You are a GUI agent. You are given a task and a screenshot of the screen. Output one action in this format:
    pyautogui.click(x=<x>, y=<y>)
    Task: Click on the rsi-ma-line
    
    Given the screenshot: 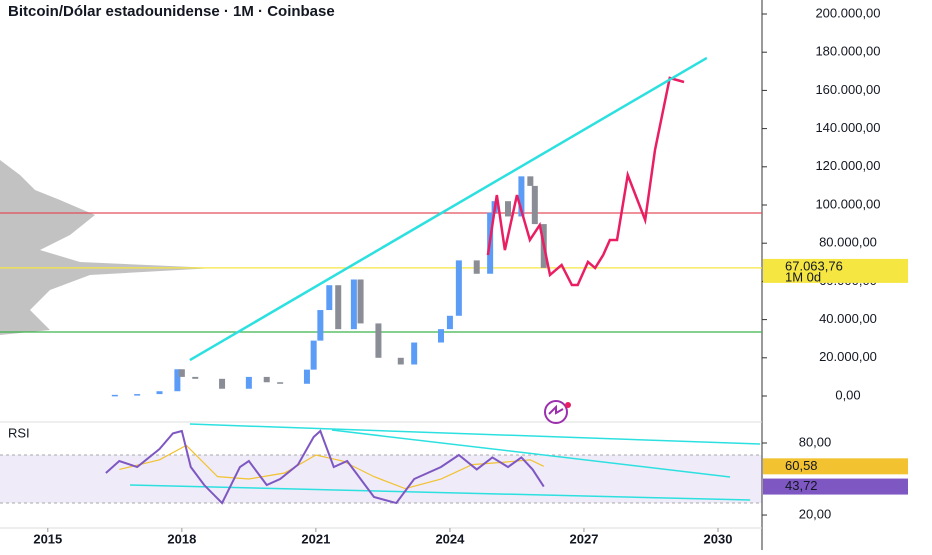 What is the action you would take?
    pyautogui.click(x=332, y=467)
    